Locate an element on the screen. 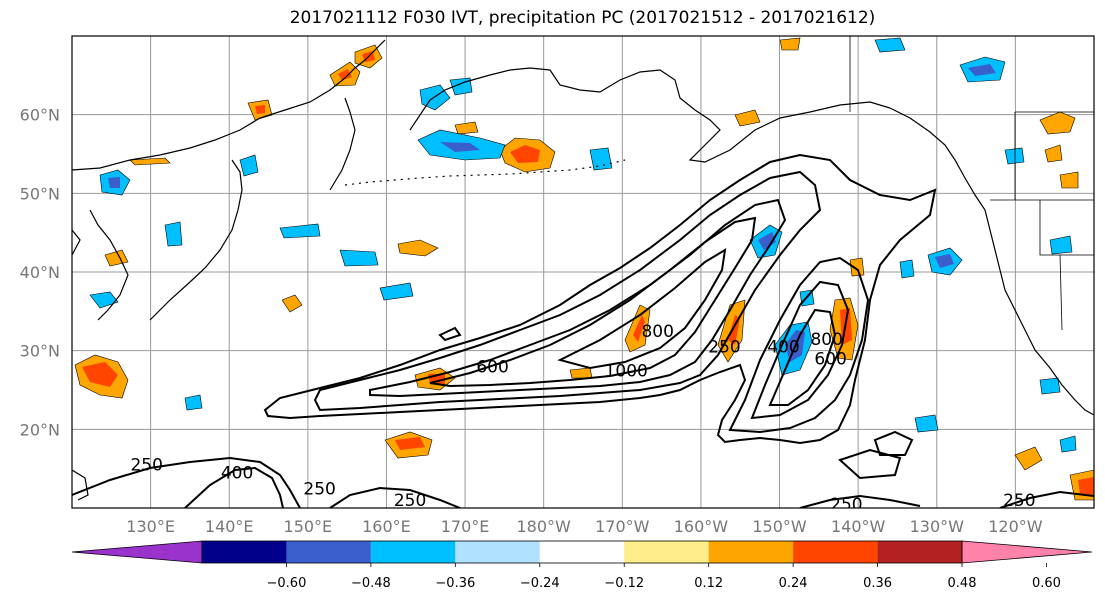 This screenshot has width=1105, height=601. lon-tick-label: 140°W is located at coordinates (858, 526).